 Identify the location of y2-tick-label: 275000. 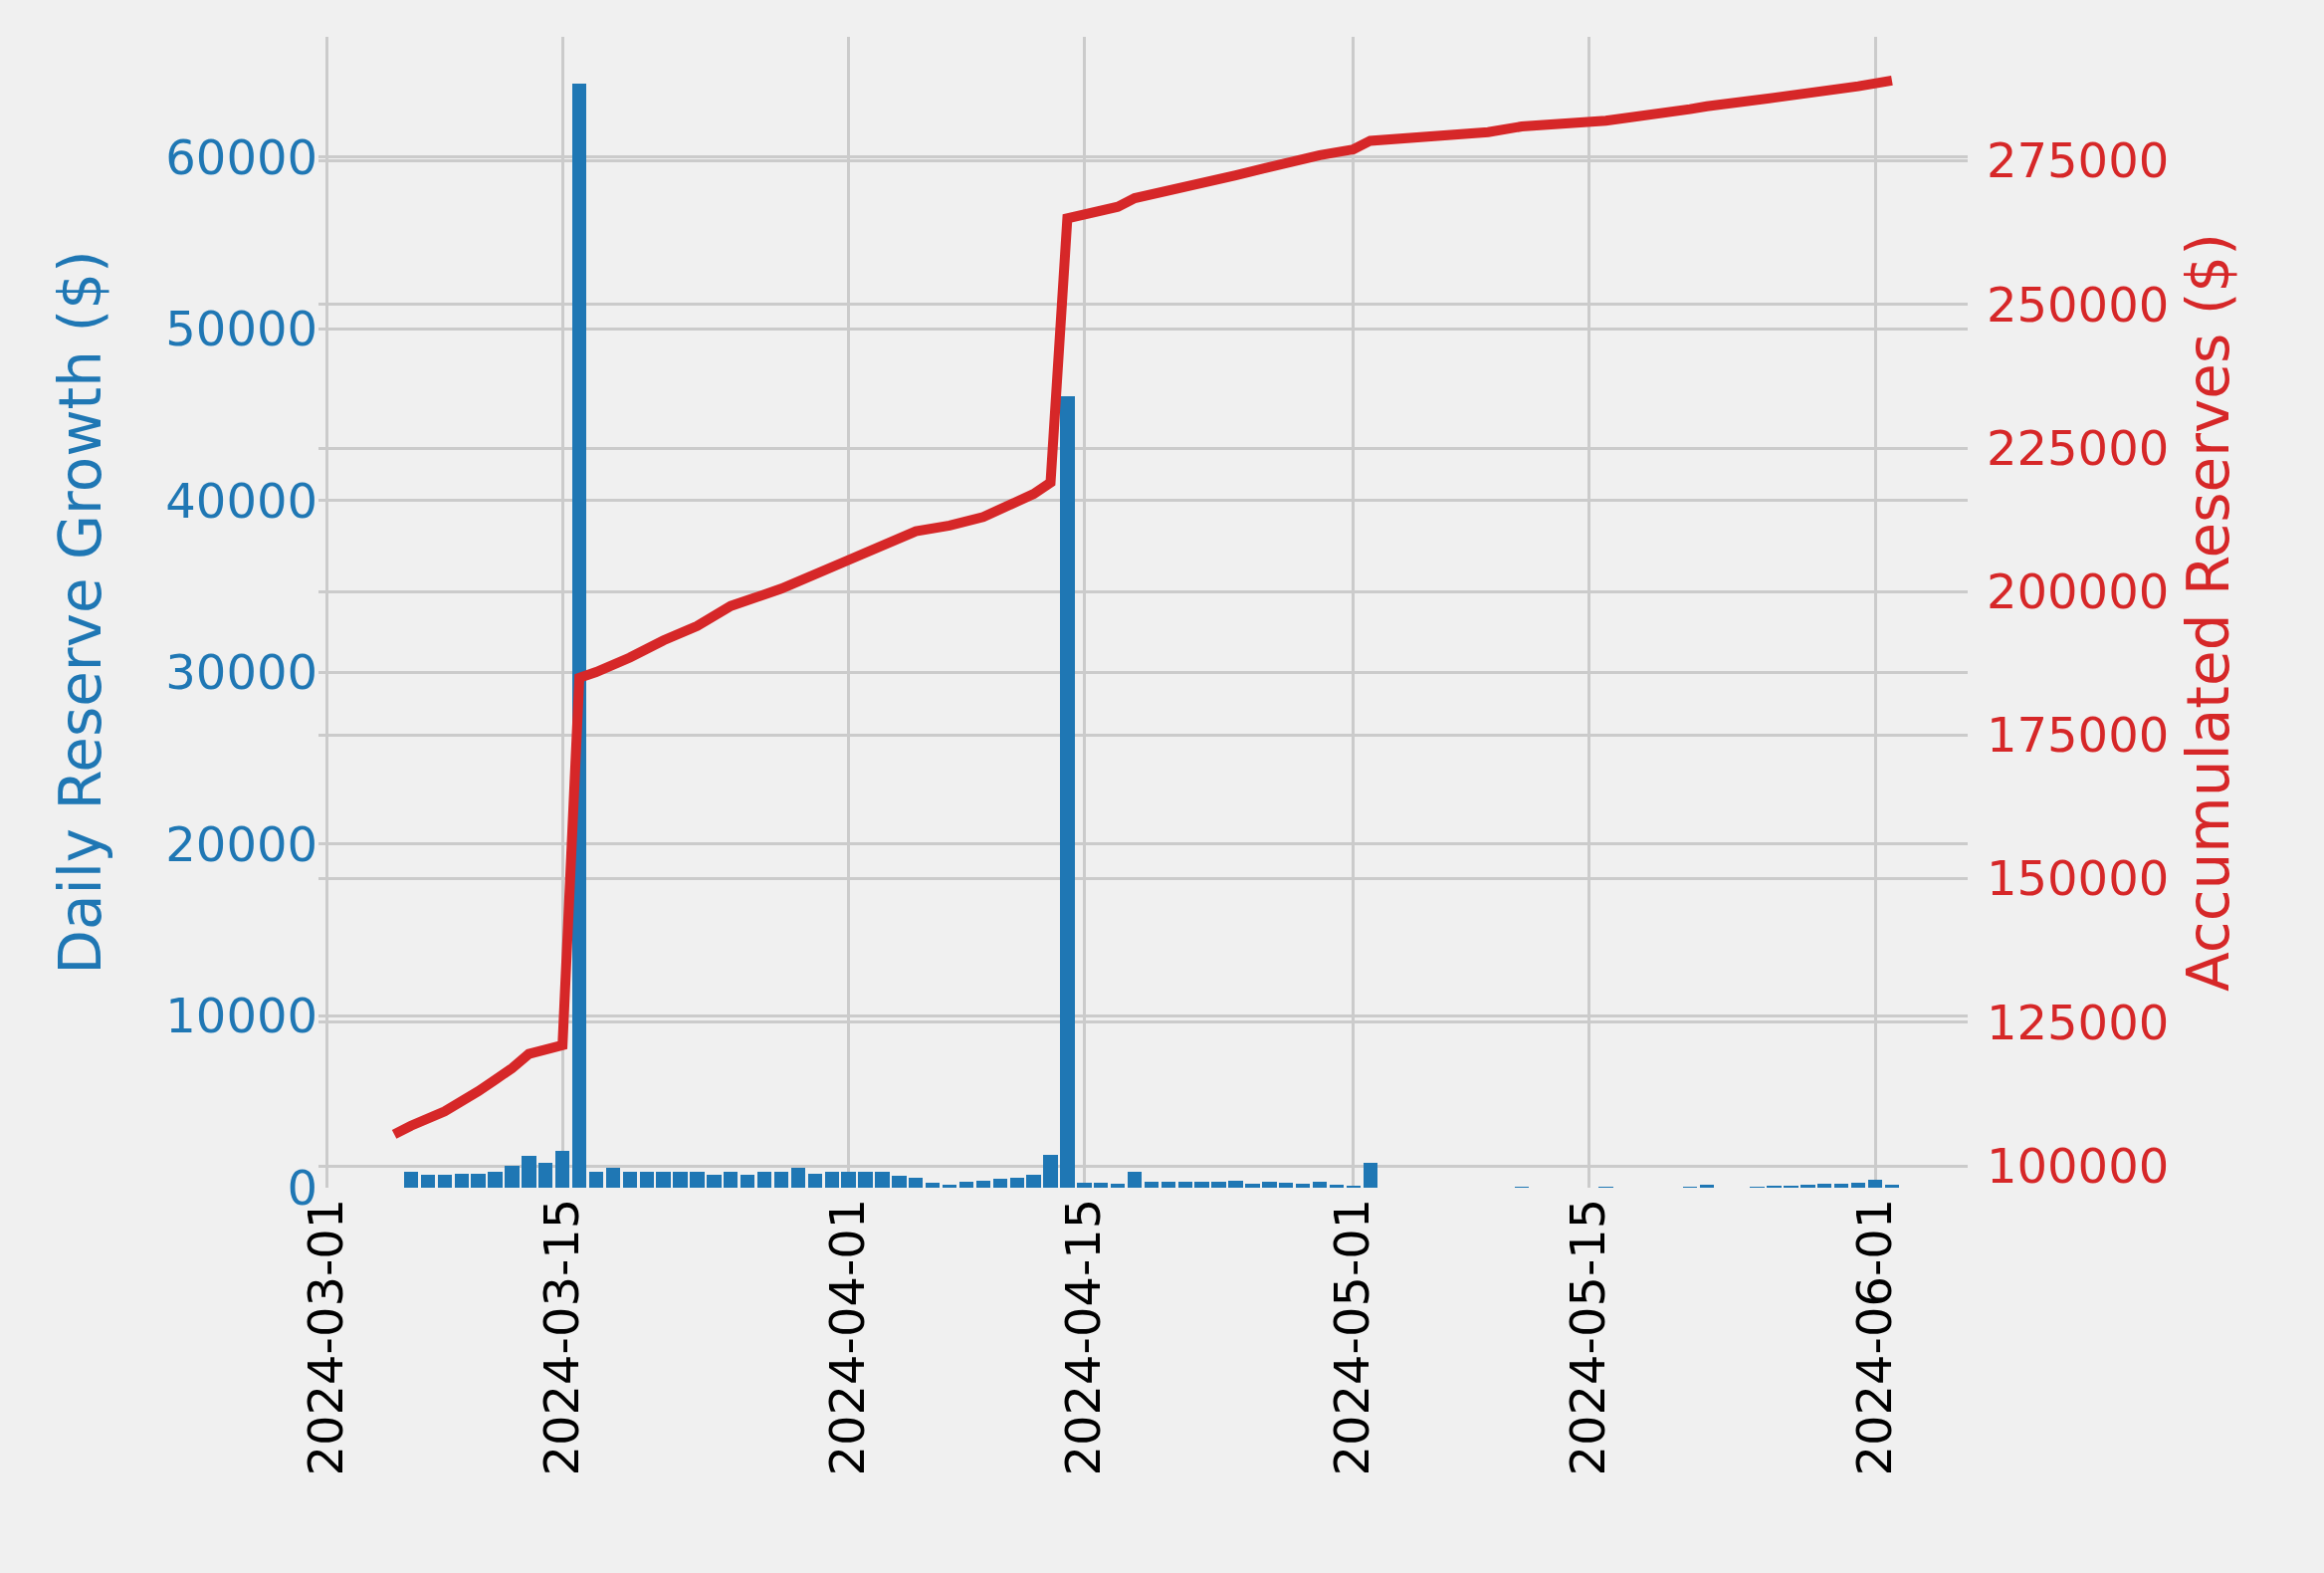
(2078, 160).